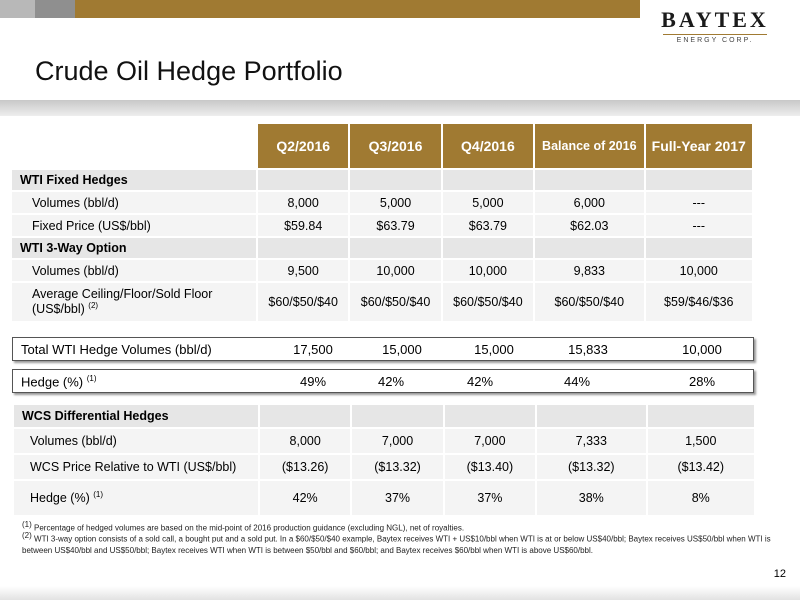 The width and height of the screenshot is (800, 600). I want to click on cell: 8%, so click(700, 498).